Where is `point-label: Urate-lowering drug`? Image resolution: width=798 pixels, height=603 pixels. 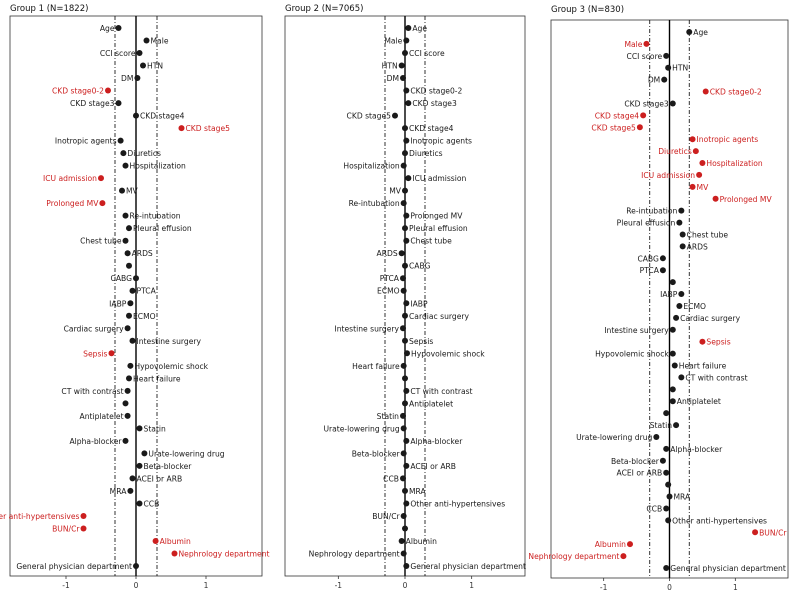
point-label: Urate-lowering drug is located at coordinates (361, 428).